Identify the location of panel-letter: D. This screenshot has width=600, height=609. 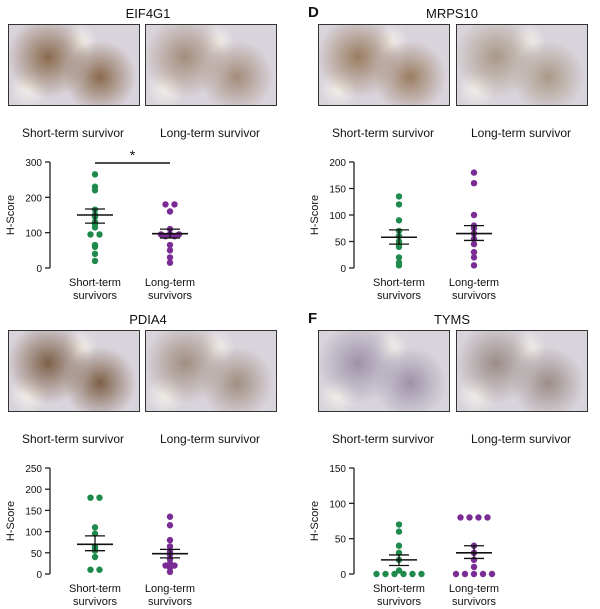
(313, 12).